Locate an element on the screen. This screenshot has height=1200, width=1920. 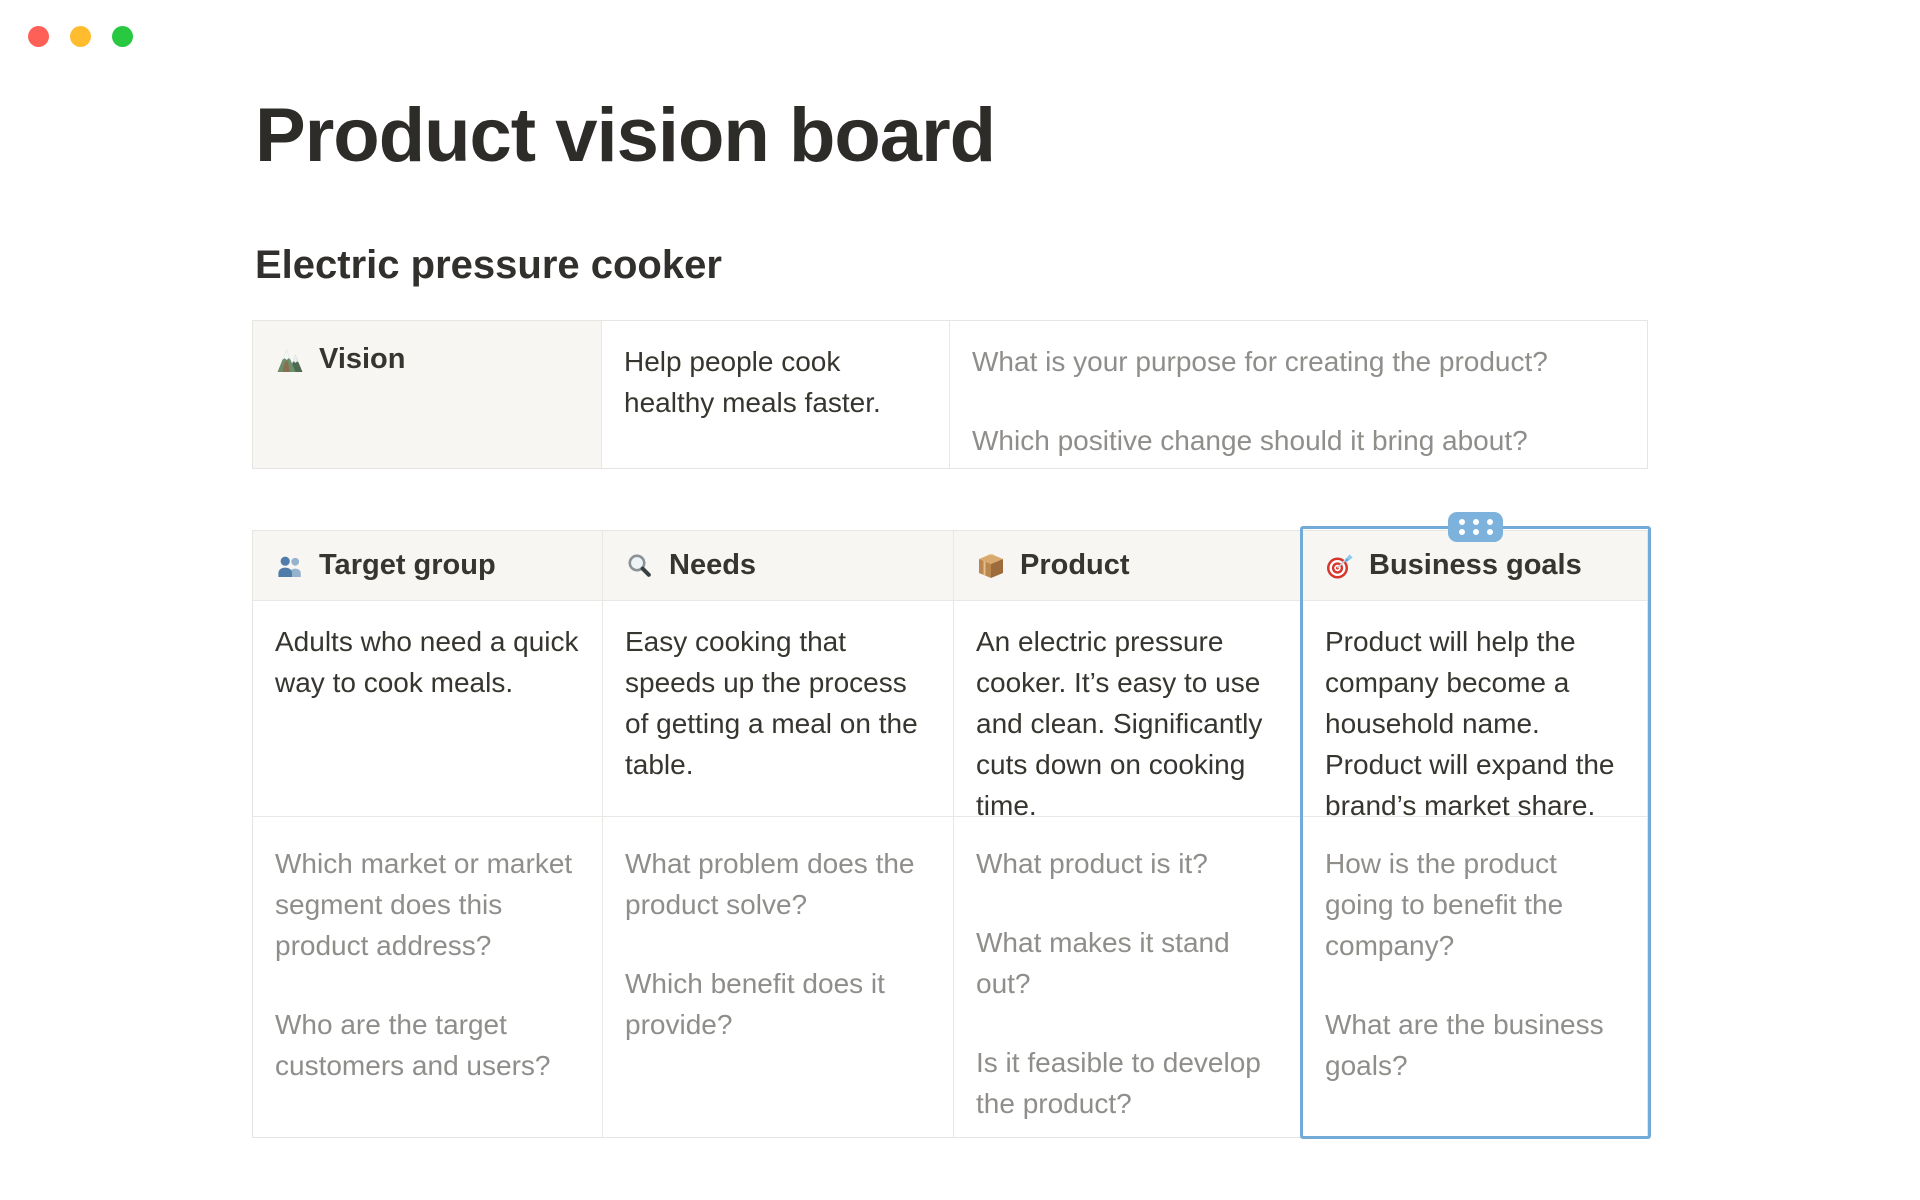
vision-header-cell: Vision is located at coordinates (427, 394).